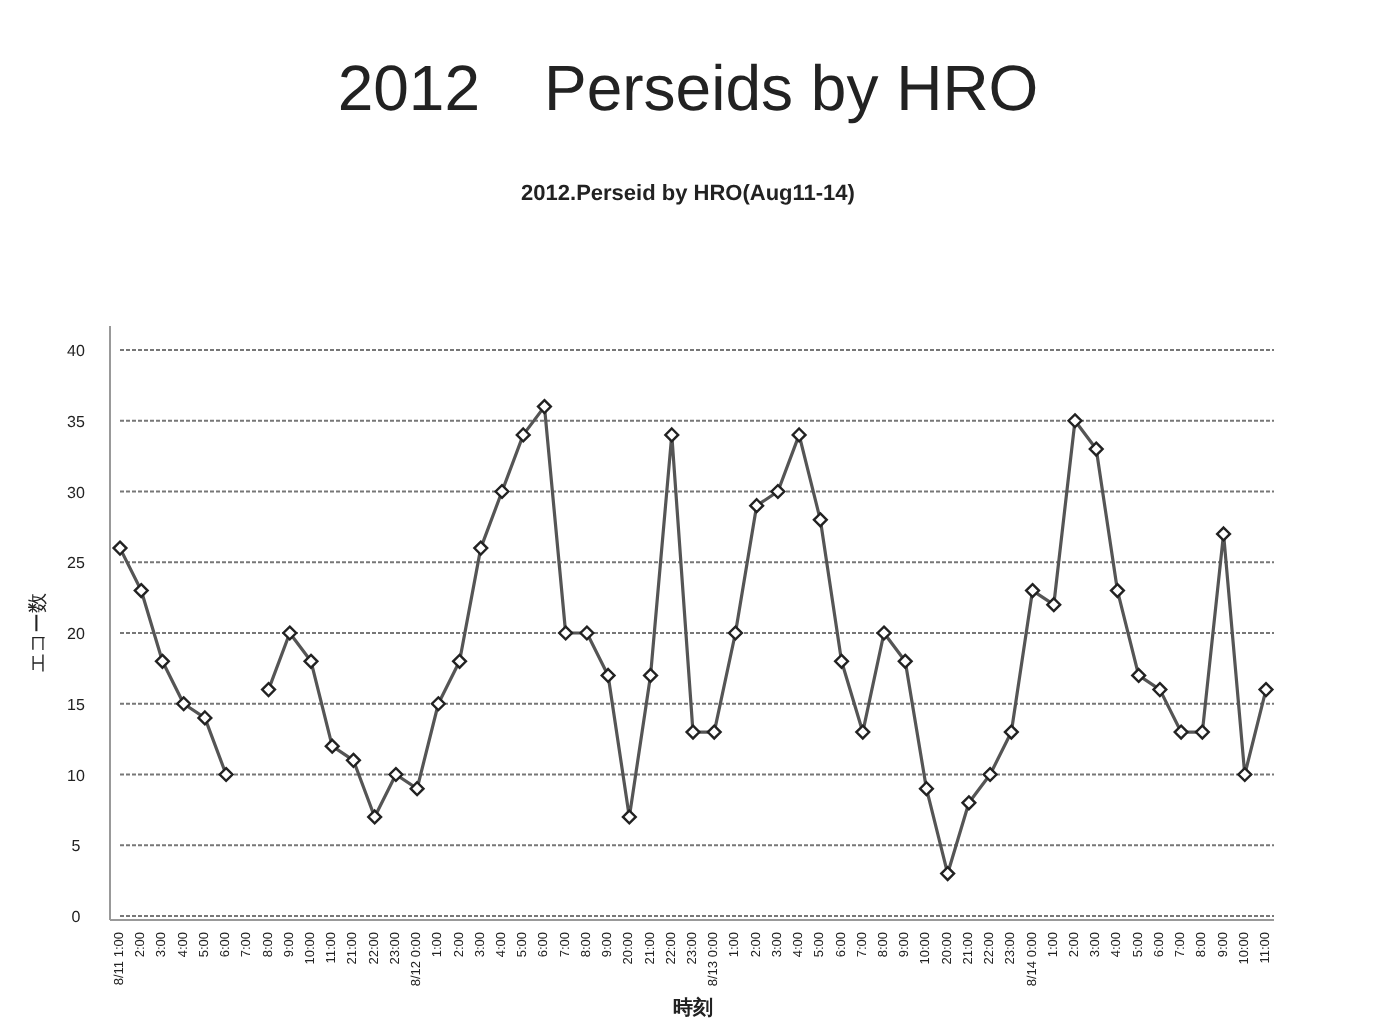 The height and width of the screenshot is (1032, 1376). What do you see at coordinates (76, 351) in the screenshot?
I see `y-tick-label: 40` at bounding box center [76, 351].